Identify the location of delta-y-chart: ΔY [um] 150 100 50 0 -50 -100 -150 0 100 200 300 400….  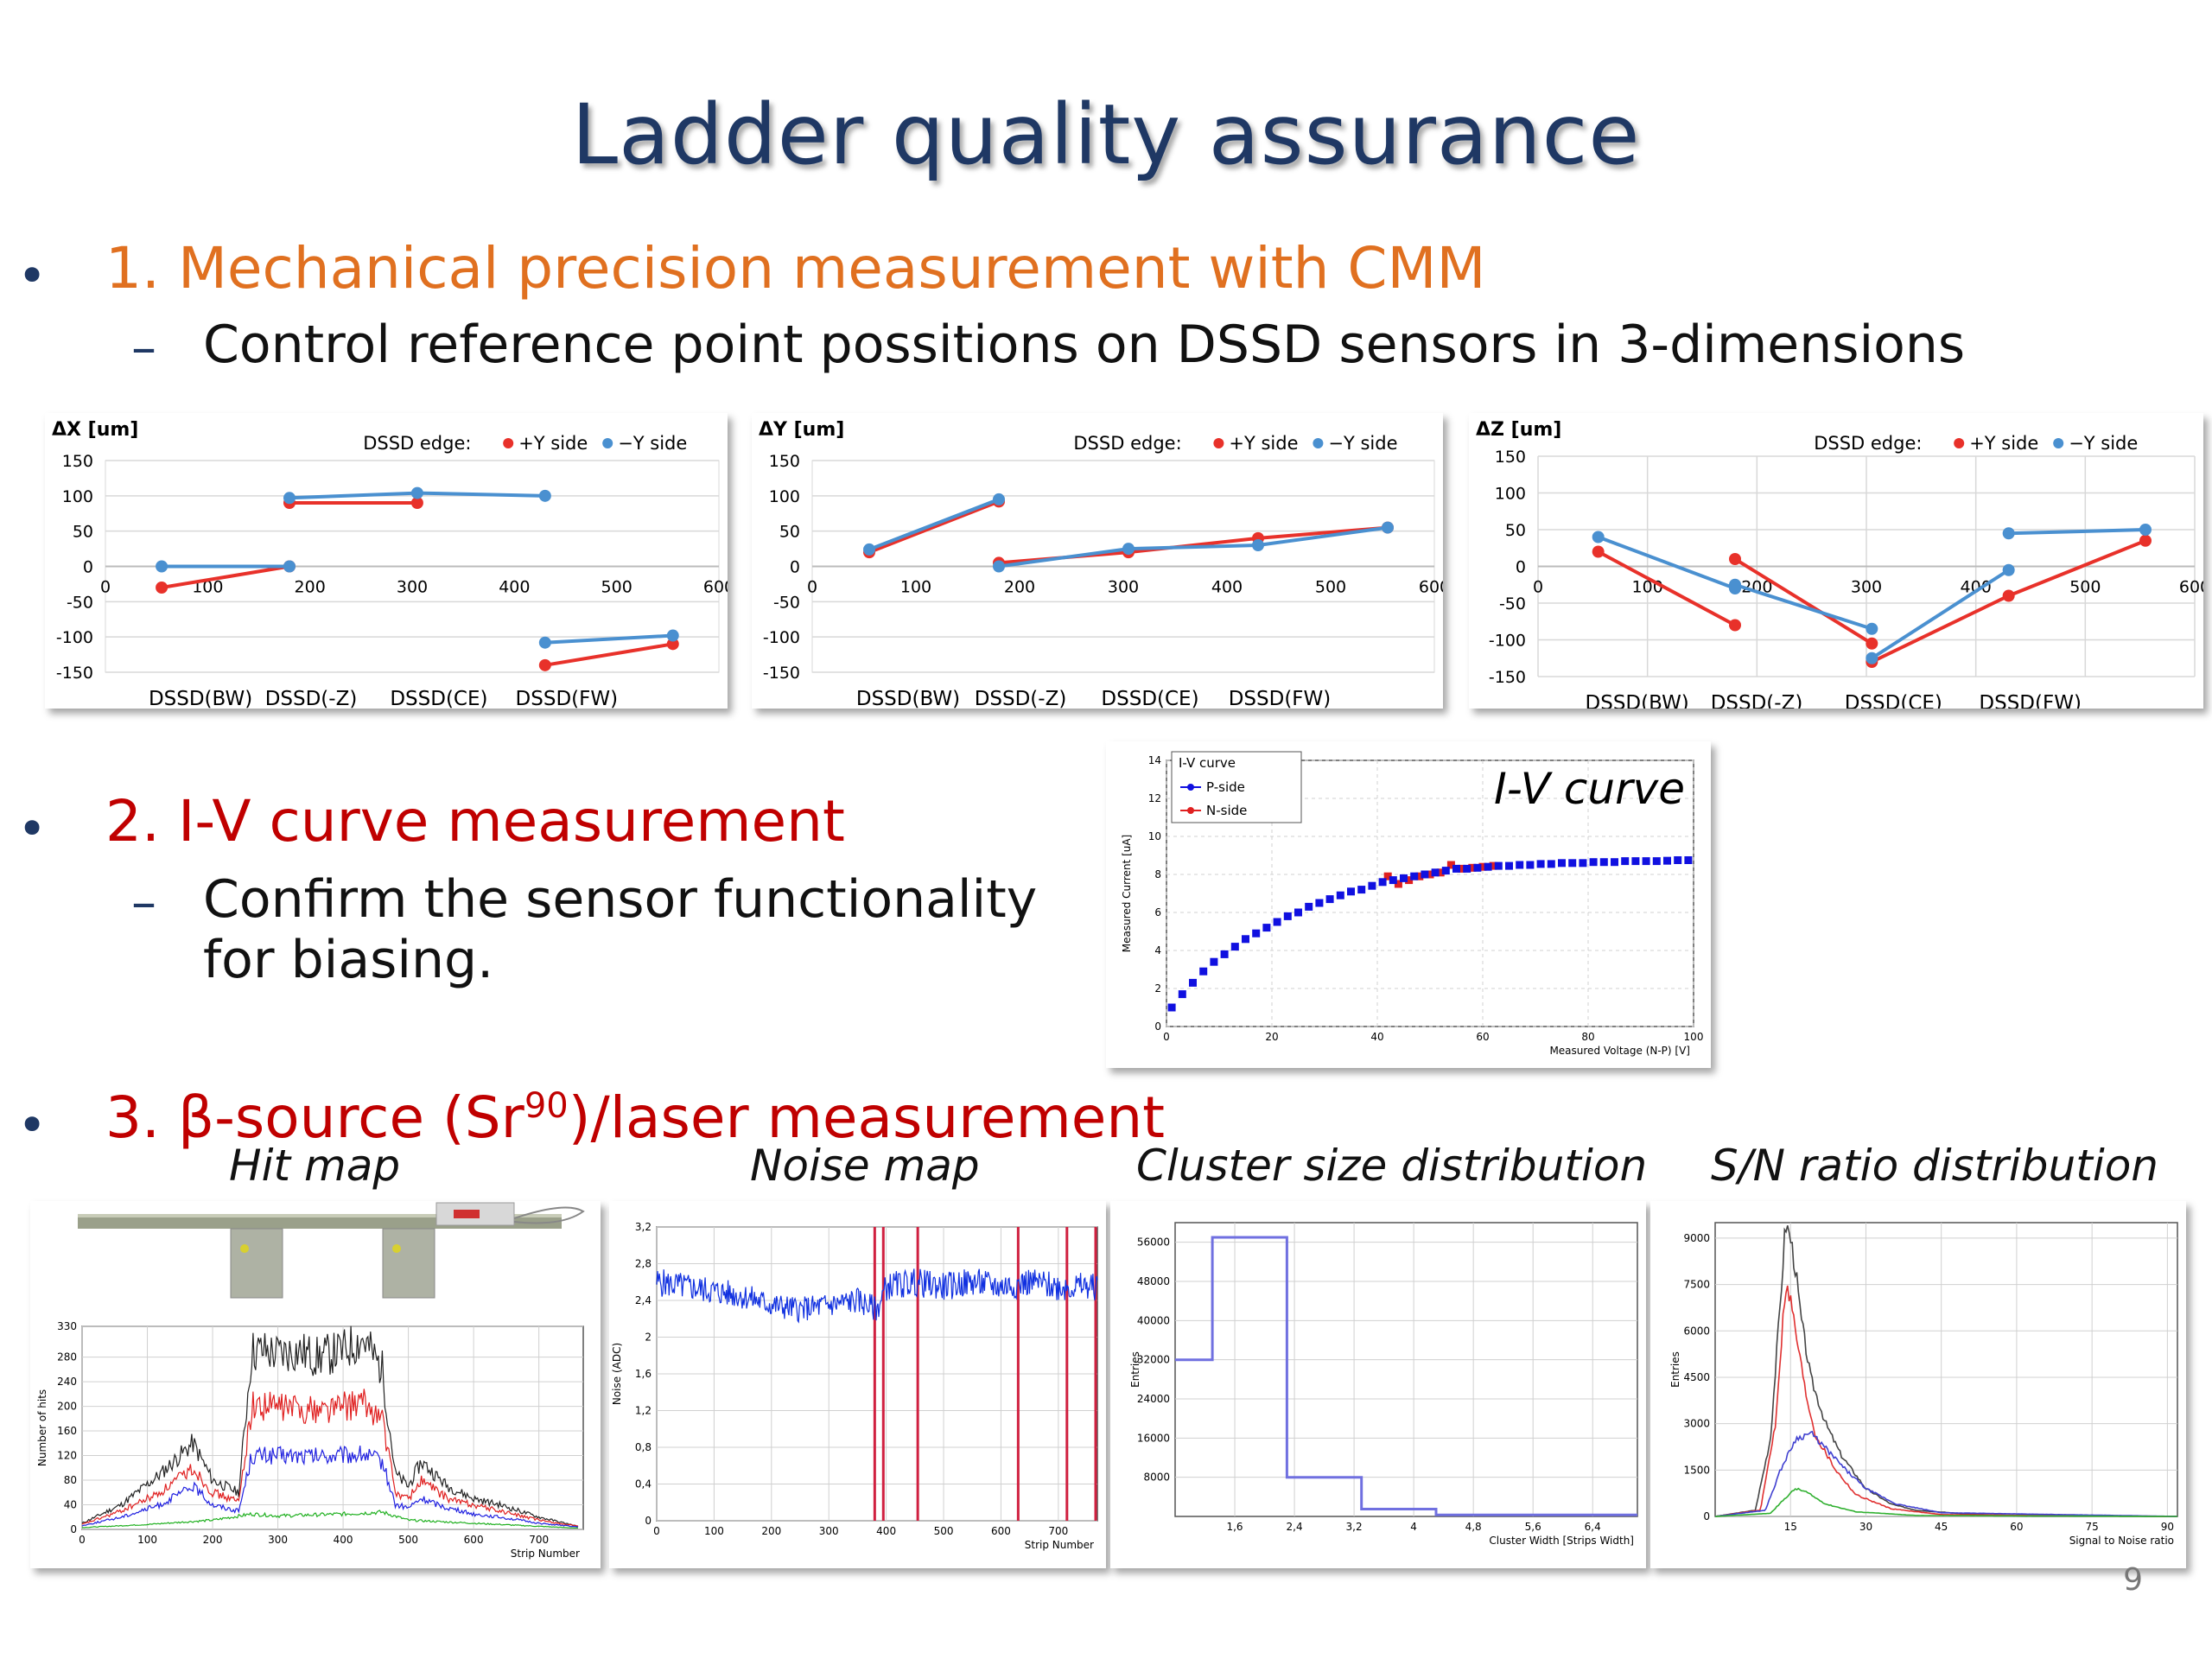
(1101, 561).